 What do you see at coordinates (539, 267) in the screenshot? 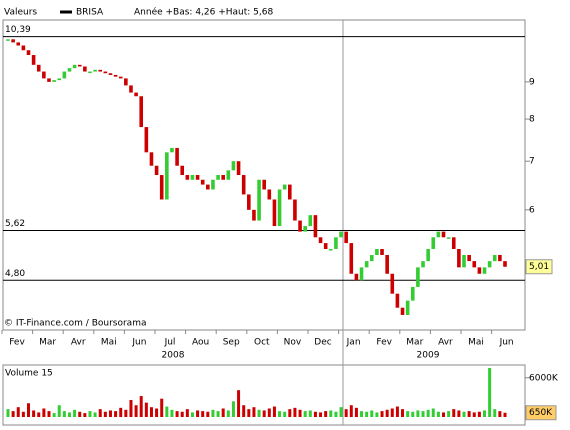
I see `last-price-label: 5,01` at bounding box center [539, 267].